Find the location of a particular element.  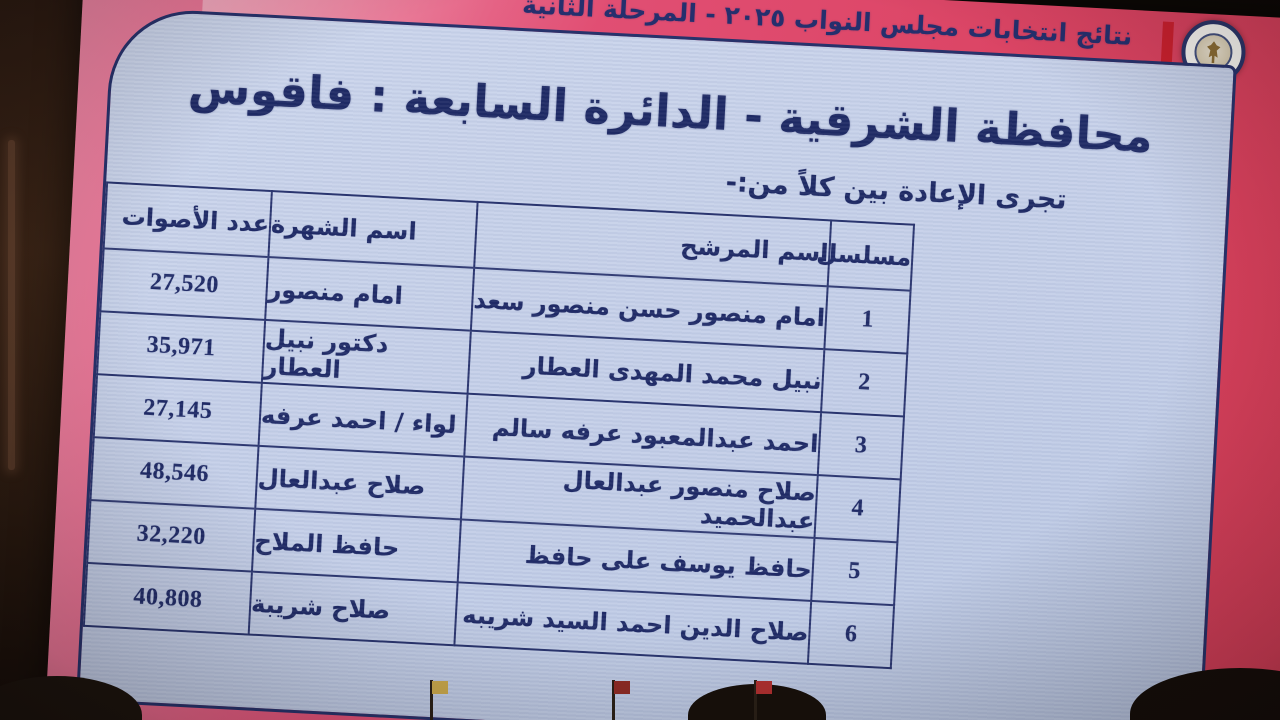

cell-alias-name: صلاح شريبة is located at coordinates (353, 608).